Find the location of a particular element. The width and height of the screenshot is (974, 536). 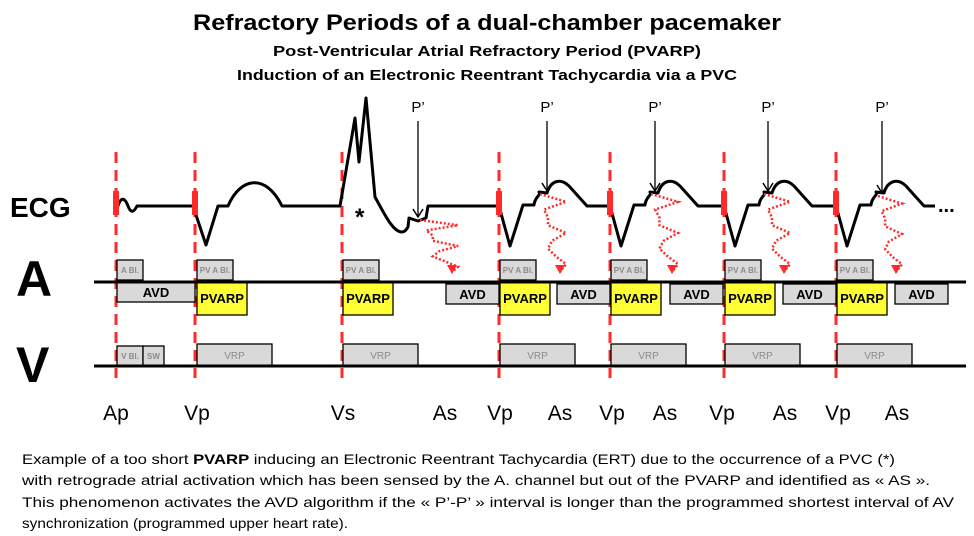

v-blanking-box: V Bl. is located at coordinates (130, 356).